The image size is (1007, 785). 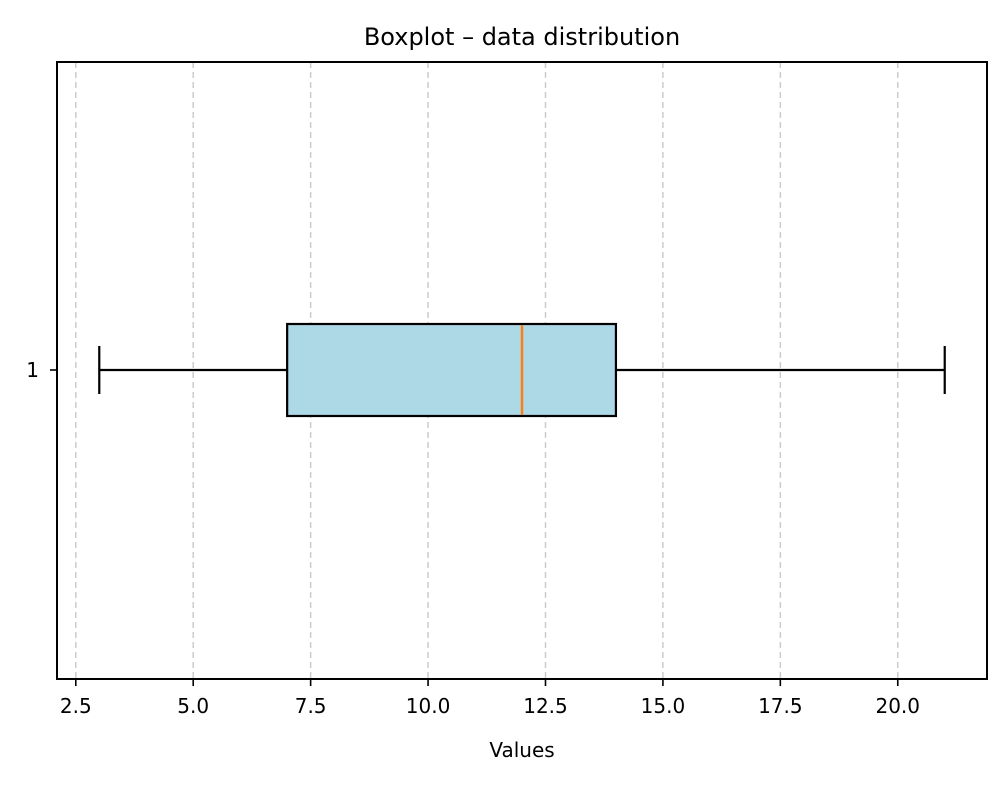 I want to click on x-tick-label: 20.0, so click(x=897, y=706).